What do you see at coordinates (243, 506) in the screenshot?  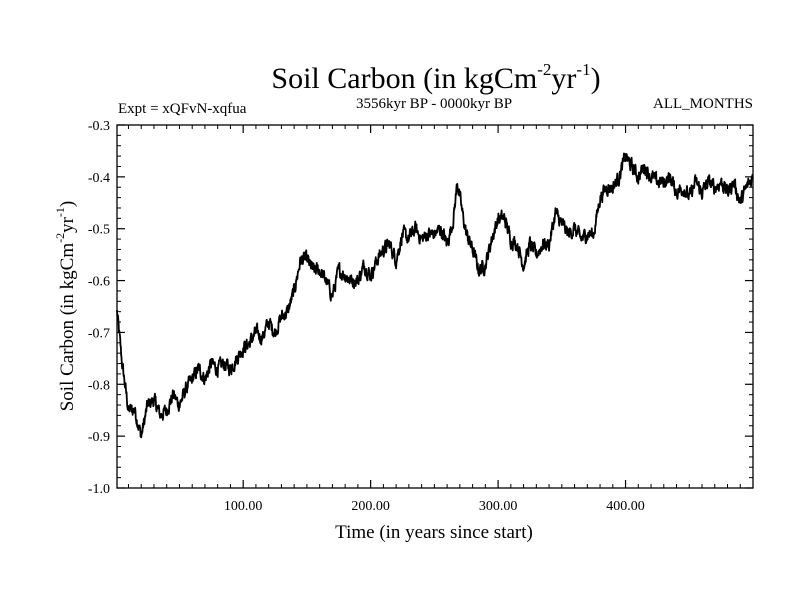 I see `x-tick-label-100: 100.00` at bounding box center [243, 506].